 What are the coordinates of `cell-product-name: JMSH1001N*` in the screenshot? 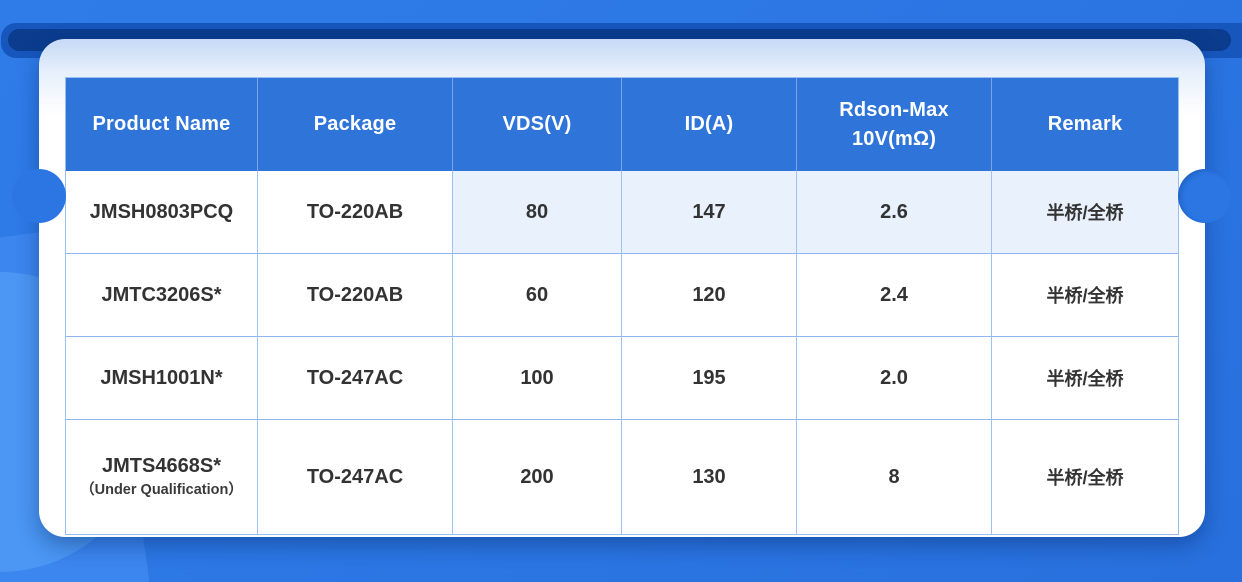 It's located at (162, 378).